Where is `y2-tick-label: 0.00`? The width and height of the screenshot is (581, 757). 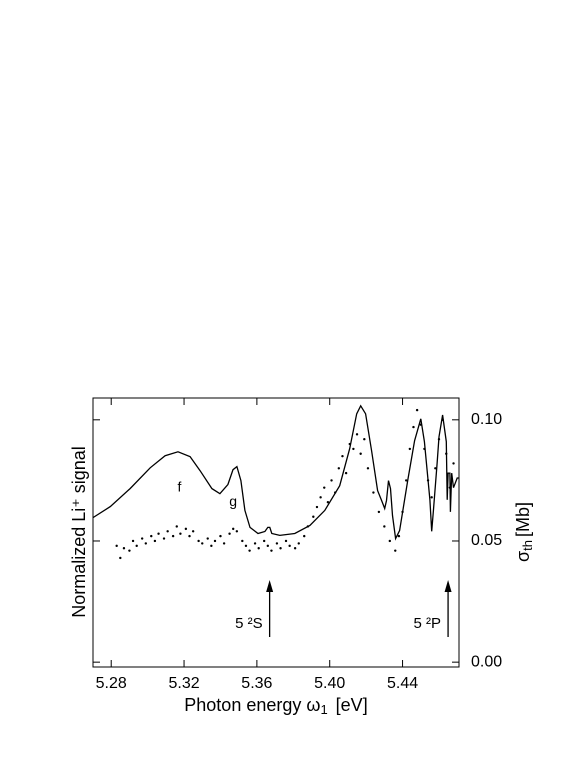
y2-tick-label: 0.00 is located at coordinates (486, 661).